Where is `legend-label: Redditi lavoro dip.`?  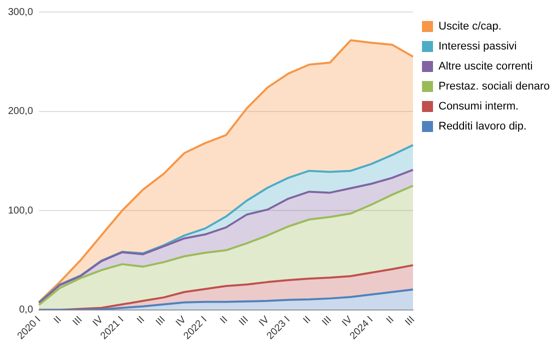 legend-label: Redditi lavoro dip. is located at coordinates (482, 126).